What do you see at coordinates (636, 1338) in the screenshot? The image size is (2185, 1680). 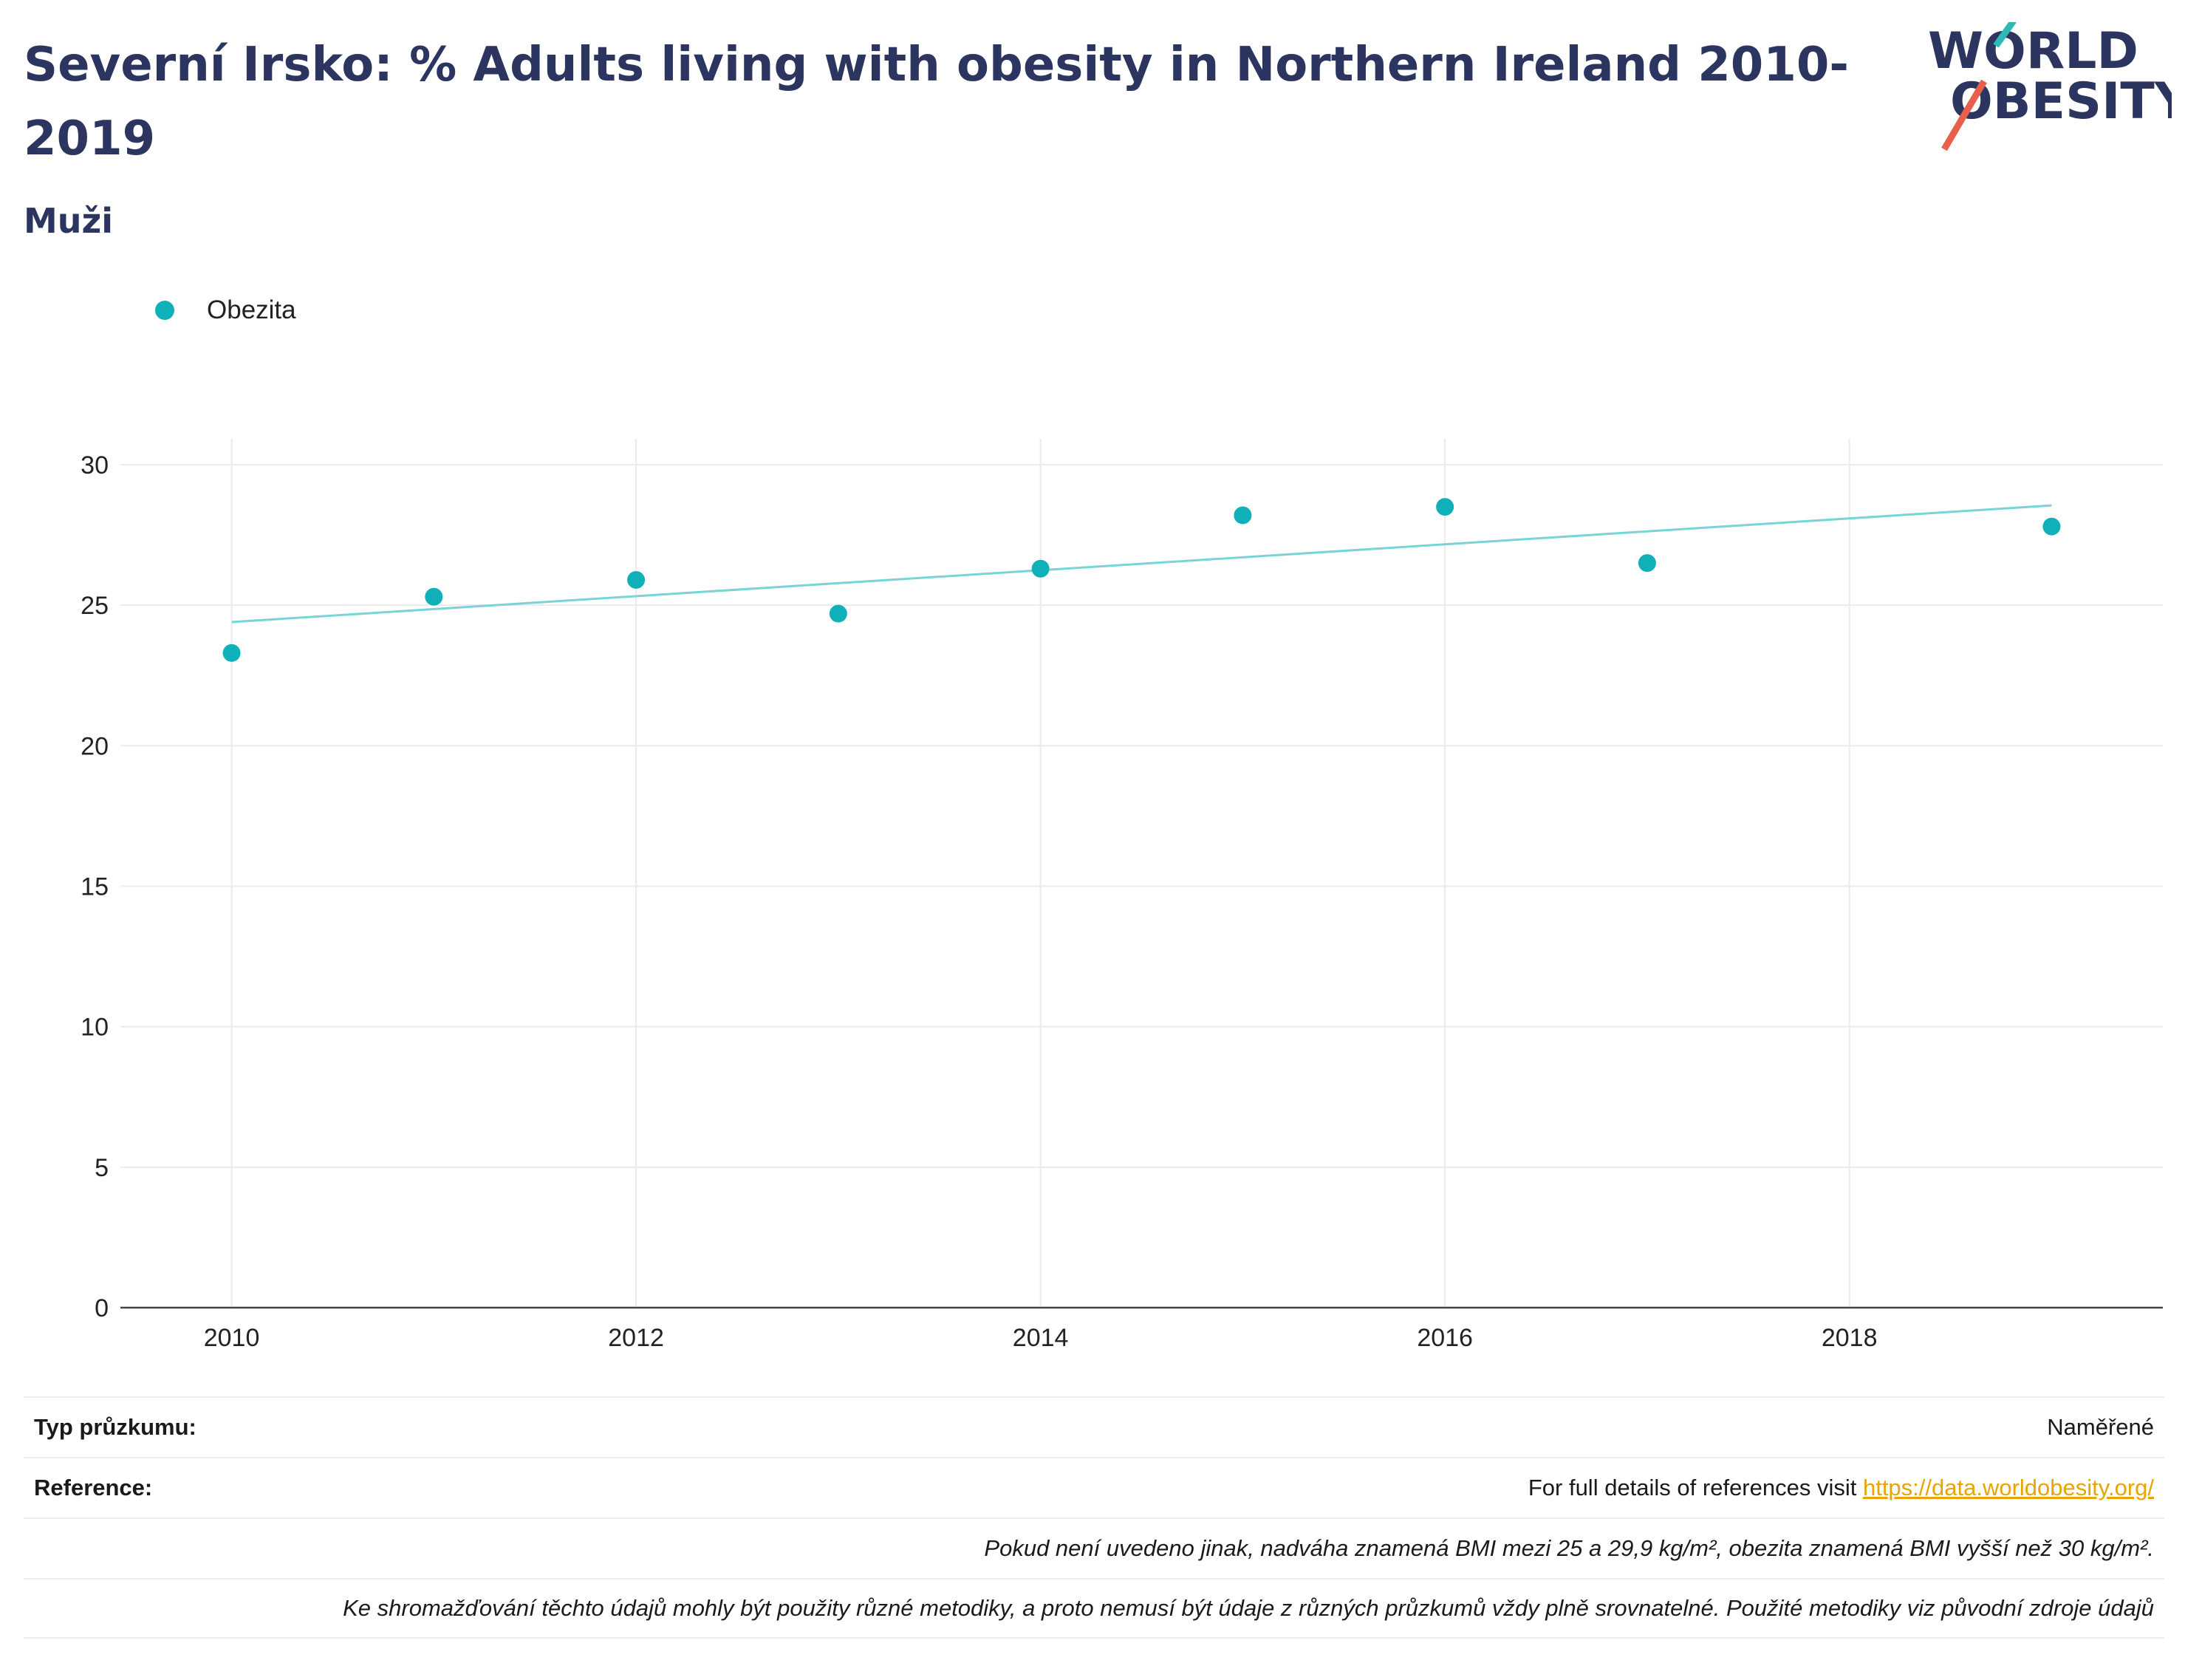 I see `x-tick-label: 2012` at bounding box center [636, 1338].